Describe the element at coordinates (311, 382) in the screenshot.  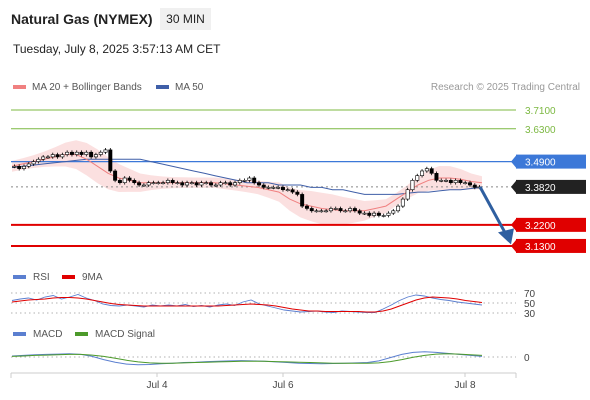
I see `x-axis-ticks: Jul 4 Jul 6 Jul 8` at that location.